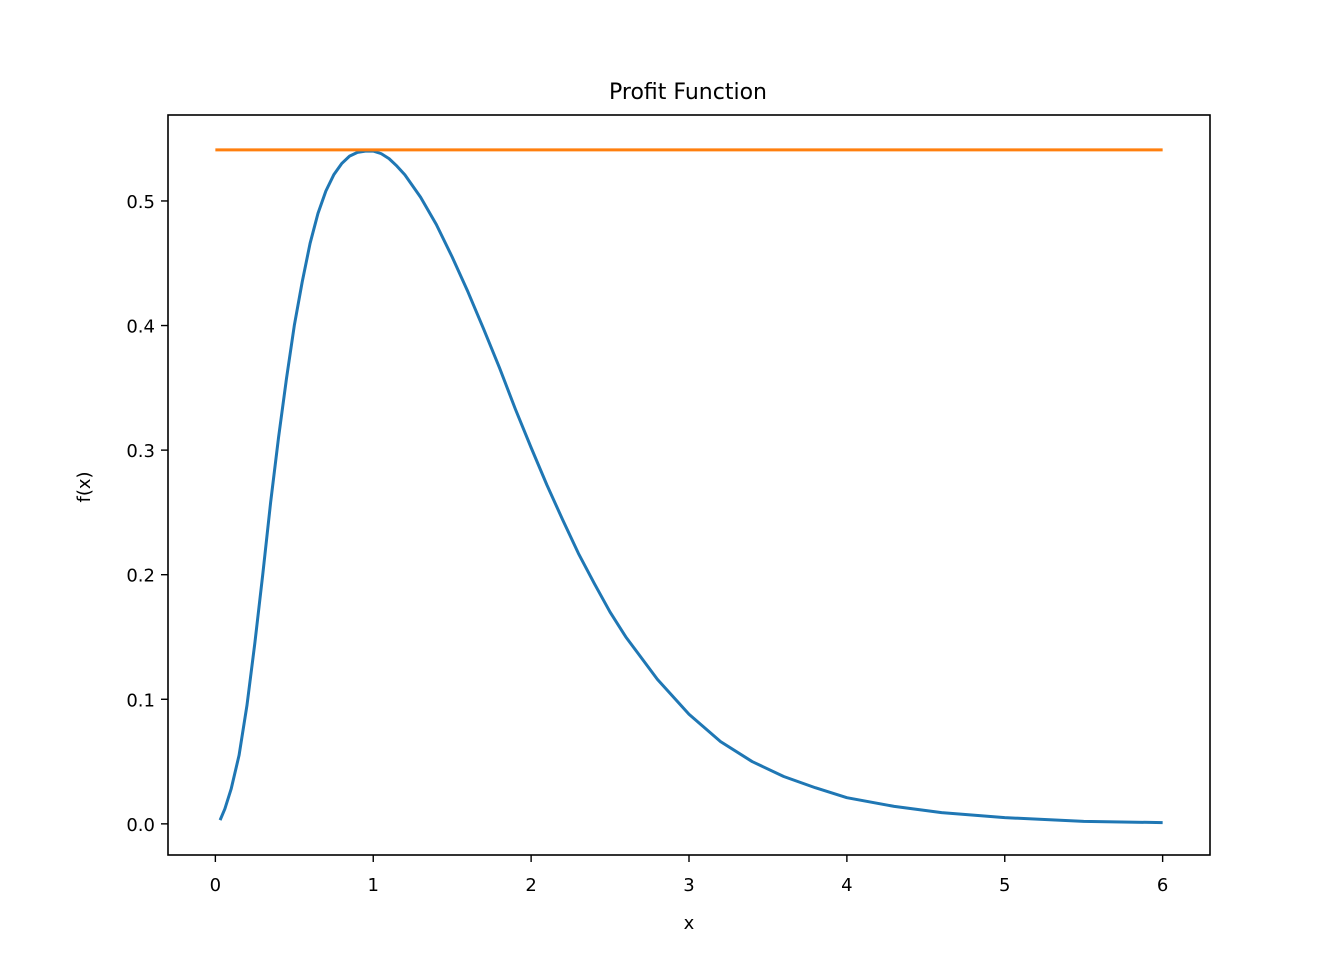 The height and width of the screenshot is (960, 1344). Describe the element at coordinates (140, 700) in the screenshot. I see `y-tick-label: 0.1` at that location.